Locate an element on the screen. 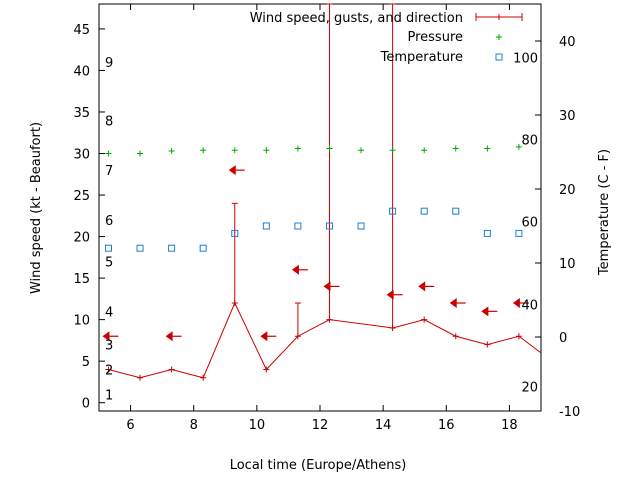 The height and width of the screenshot is (480, 640). y-right-tick-label: 10 is located at coordinates (567, 264).